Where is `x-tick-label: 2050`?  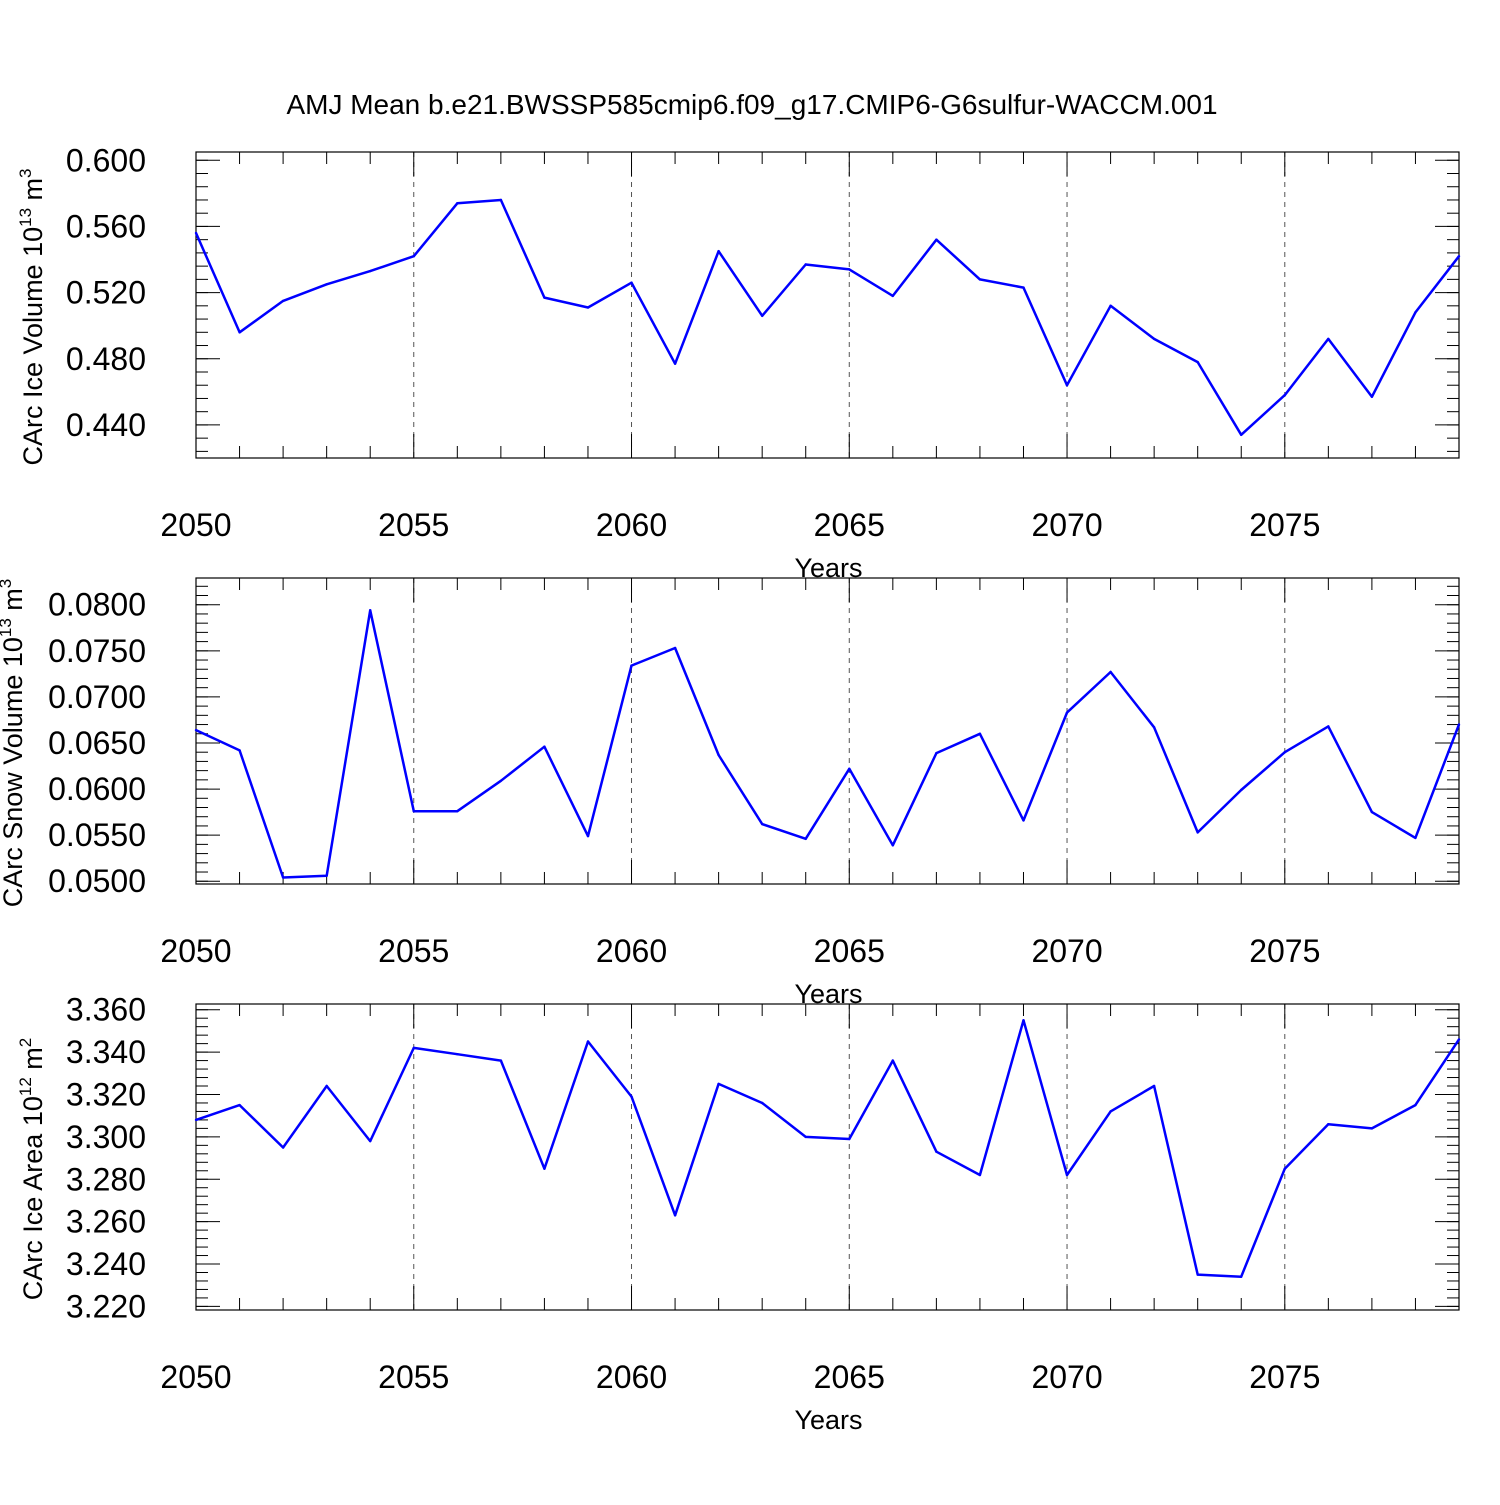 x-tick-label: 2050 is located at coordinates (195, 525).